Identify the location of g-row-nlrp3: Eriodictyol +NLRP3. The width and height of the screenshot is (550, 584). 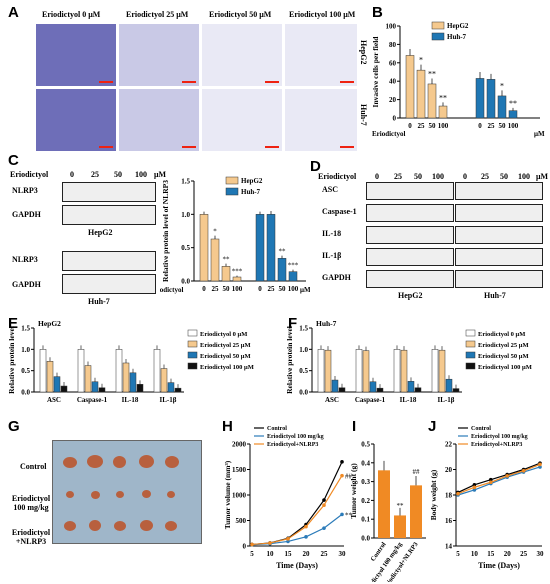
(31, 537).